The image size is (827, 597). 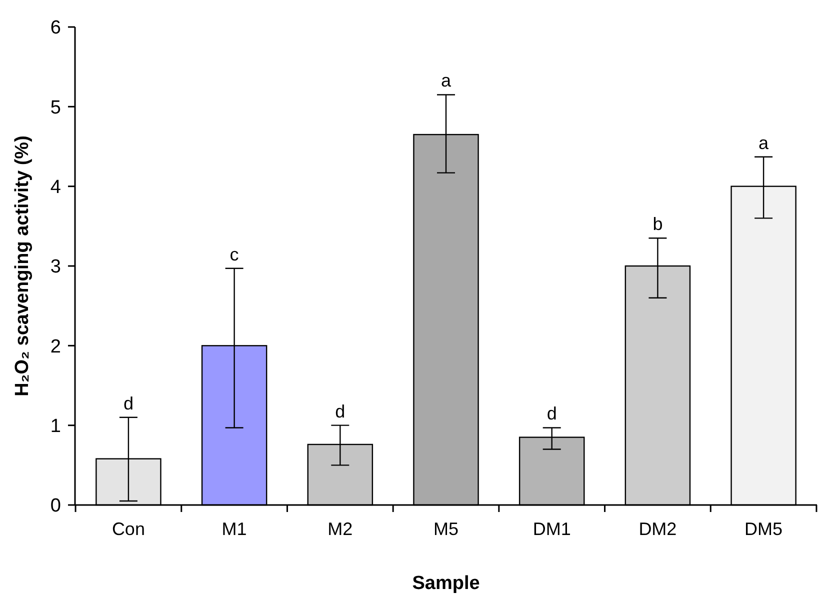 What do you see at coordinates (55, 347) in the screenshot?
I see `y-tick-label: 2` at bounding box center [55, 347].